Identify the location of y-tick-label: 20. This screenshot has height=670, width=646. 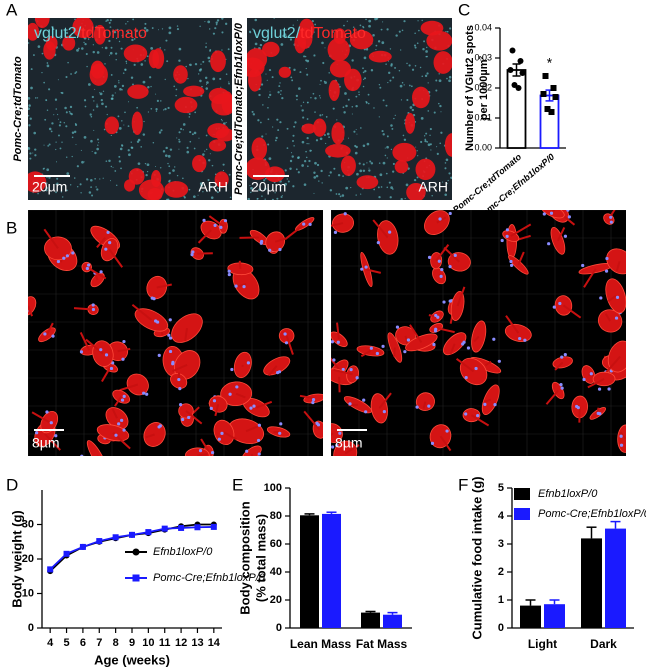
(28, 559).